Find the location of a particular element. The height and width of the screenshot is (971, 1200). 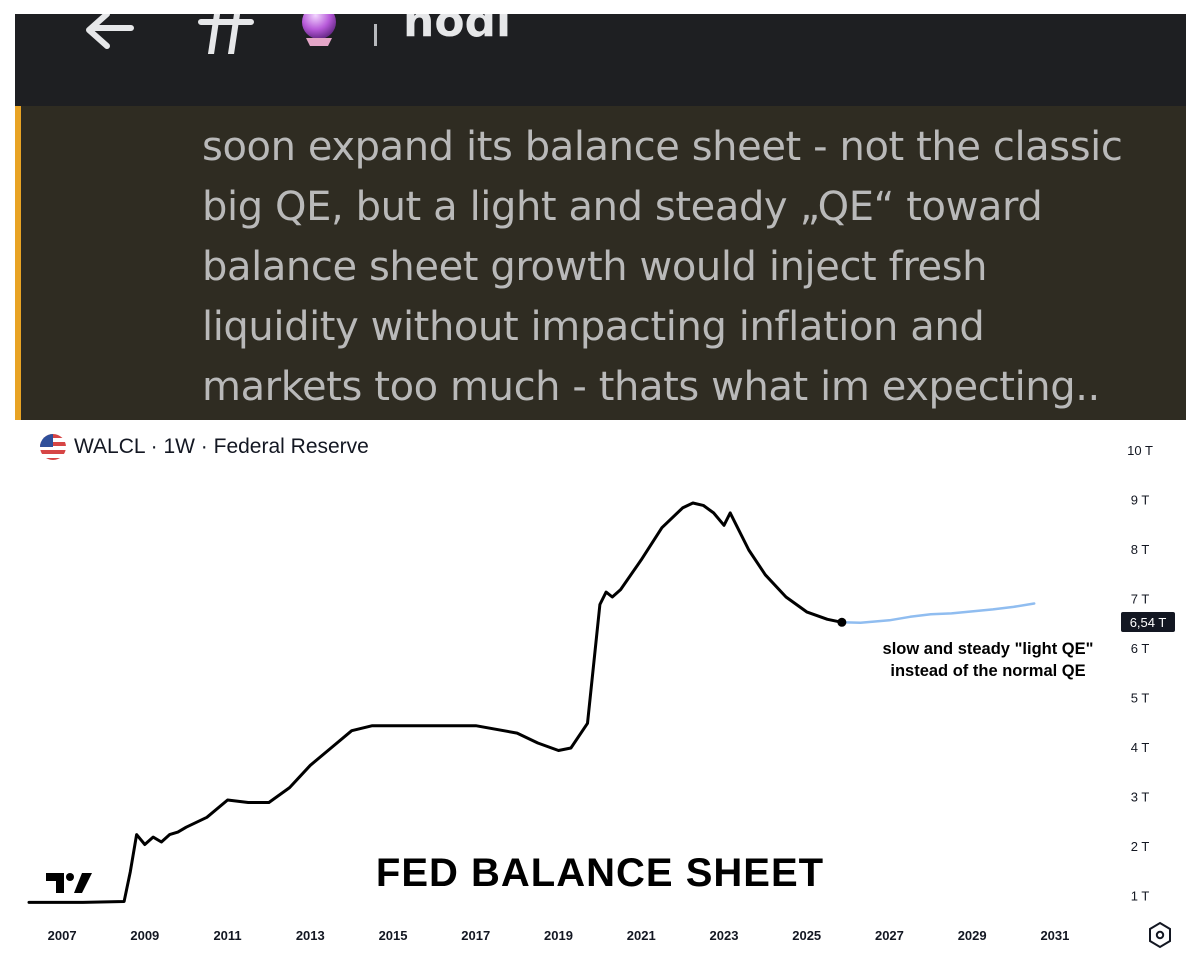

series-line-projection is located at coordinates (938, 613).